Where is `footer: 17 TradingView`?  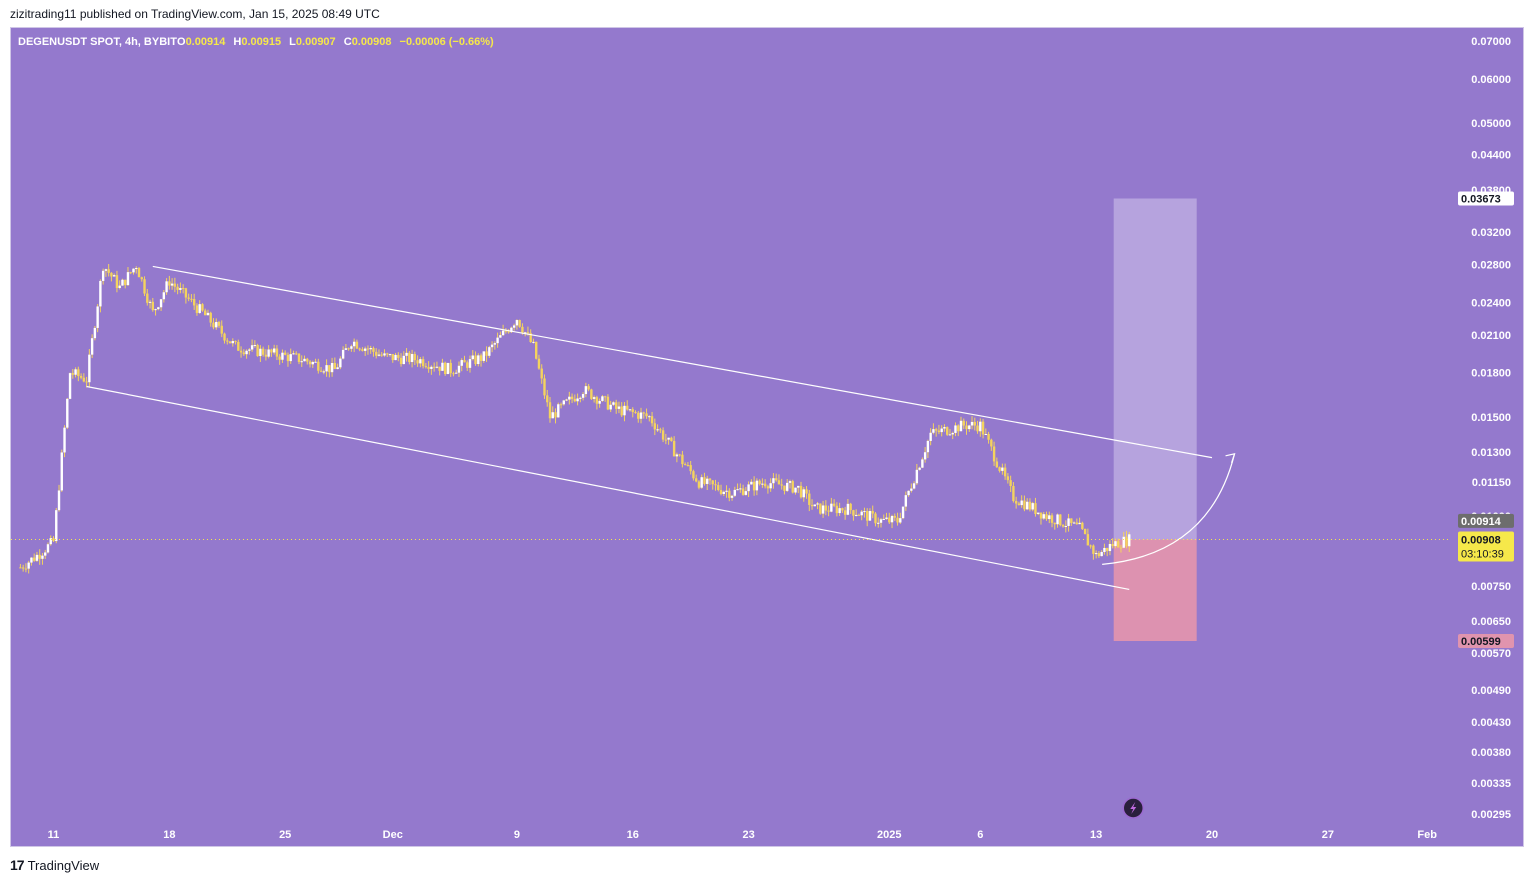 footer: 17 TradingView is located at coordinates (54, 865).